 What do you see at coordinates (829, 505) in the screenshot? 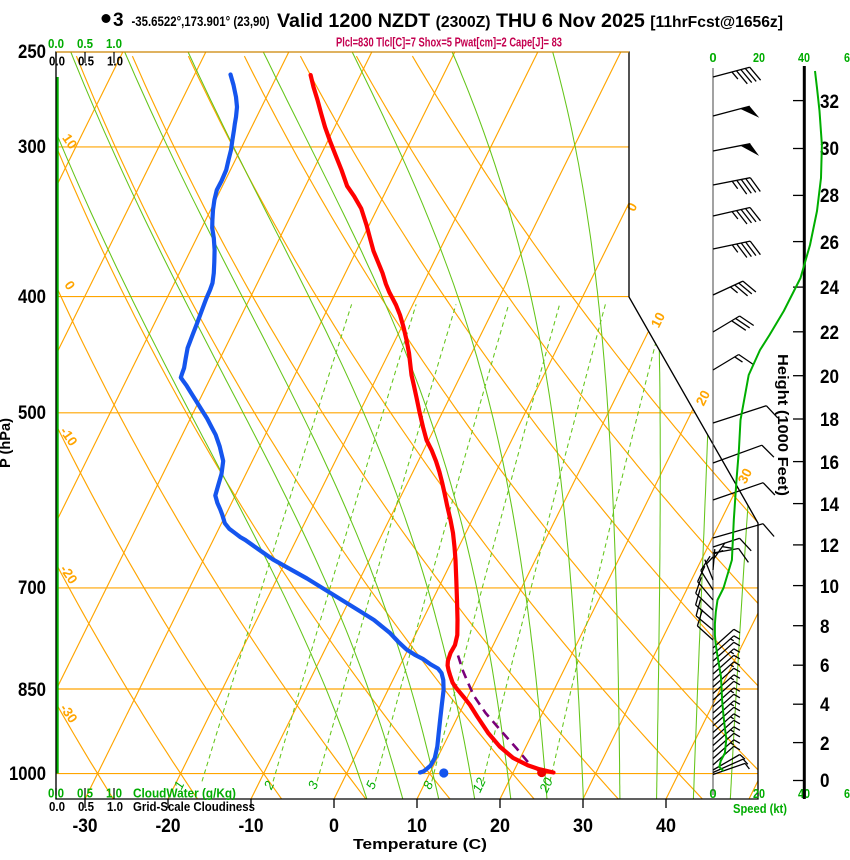
I see `svg-text: 14` at bounding box center [829, 505].